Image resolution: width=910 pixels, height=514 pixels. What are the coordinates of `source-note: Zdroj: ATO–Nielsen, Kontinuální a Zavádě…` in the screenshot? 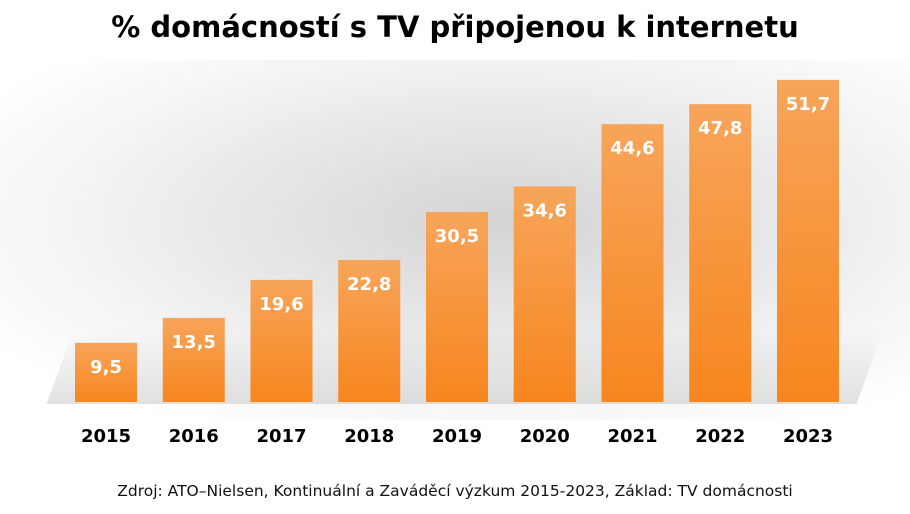 It's located at (455, 491).